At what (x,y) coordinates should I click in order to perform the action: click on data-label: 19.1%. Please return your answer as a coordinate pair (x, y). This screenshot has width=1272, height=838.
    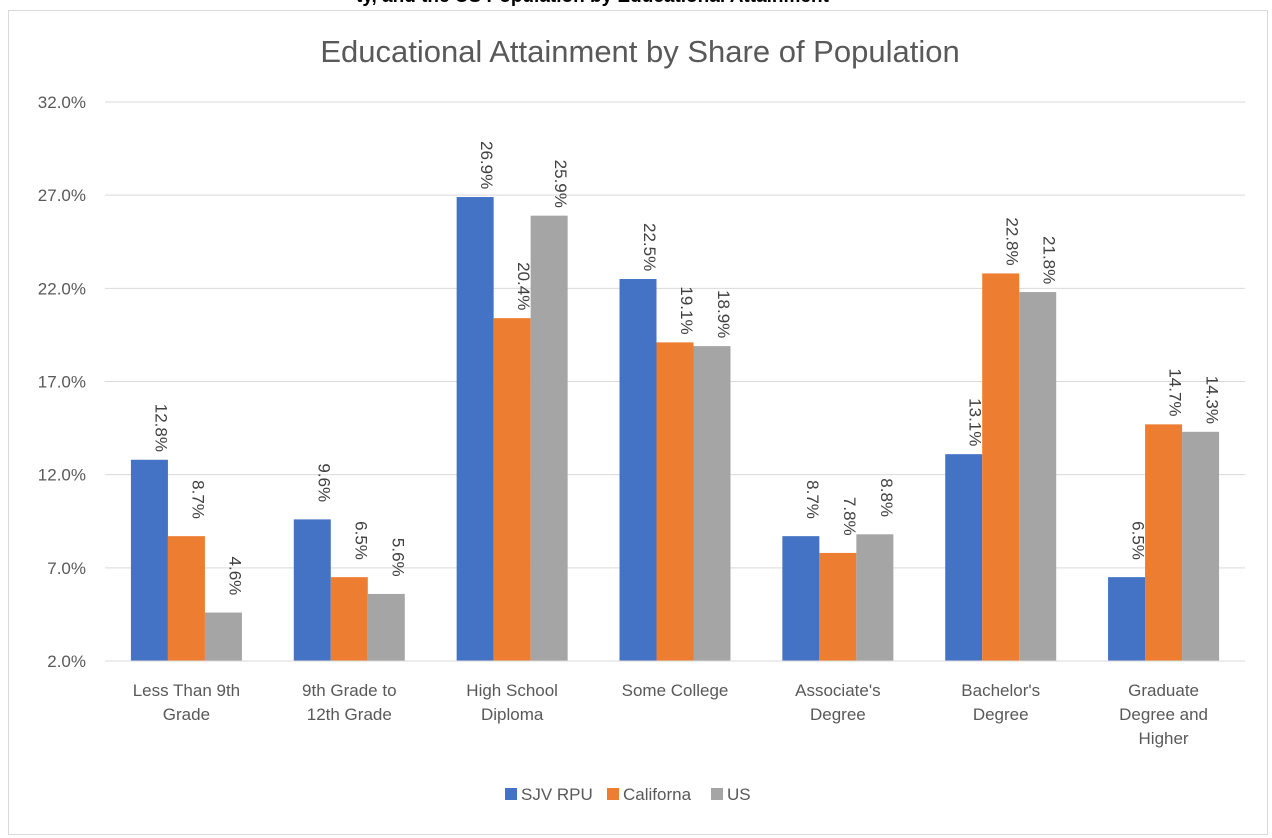
    Looking at the image, I should click on (686, 310).